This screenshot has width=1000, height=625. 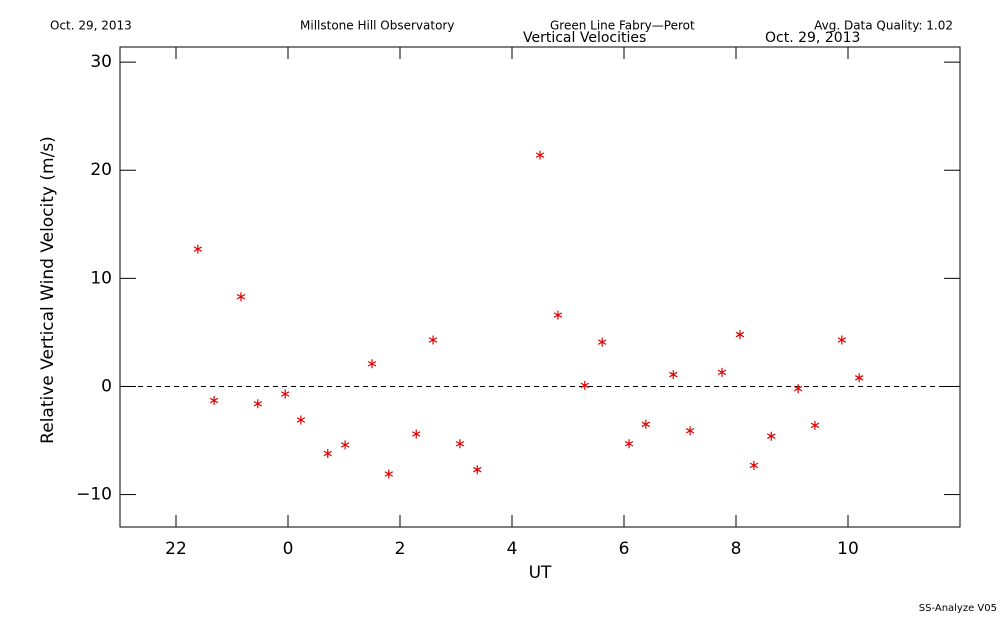 I want to click on x-tick-label: 22, so click(x=176, y=549).